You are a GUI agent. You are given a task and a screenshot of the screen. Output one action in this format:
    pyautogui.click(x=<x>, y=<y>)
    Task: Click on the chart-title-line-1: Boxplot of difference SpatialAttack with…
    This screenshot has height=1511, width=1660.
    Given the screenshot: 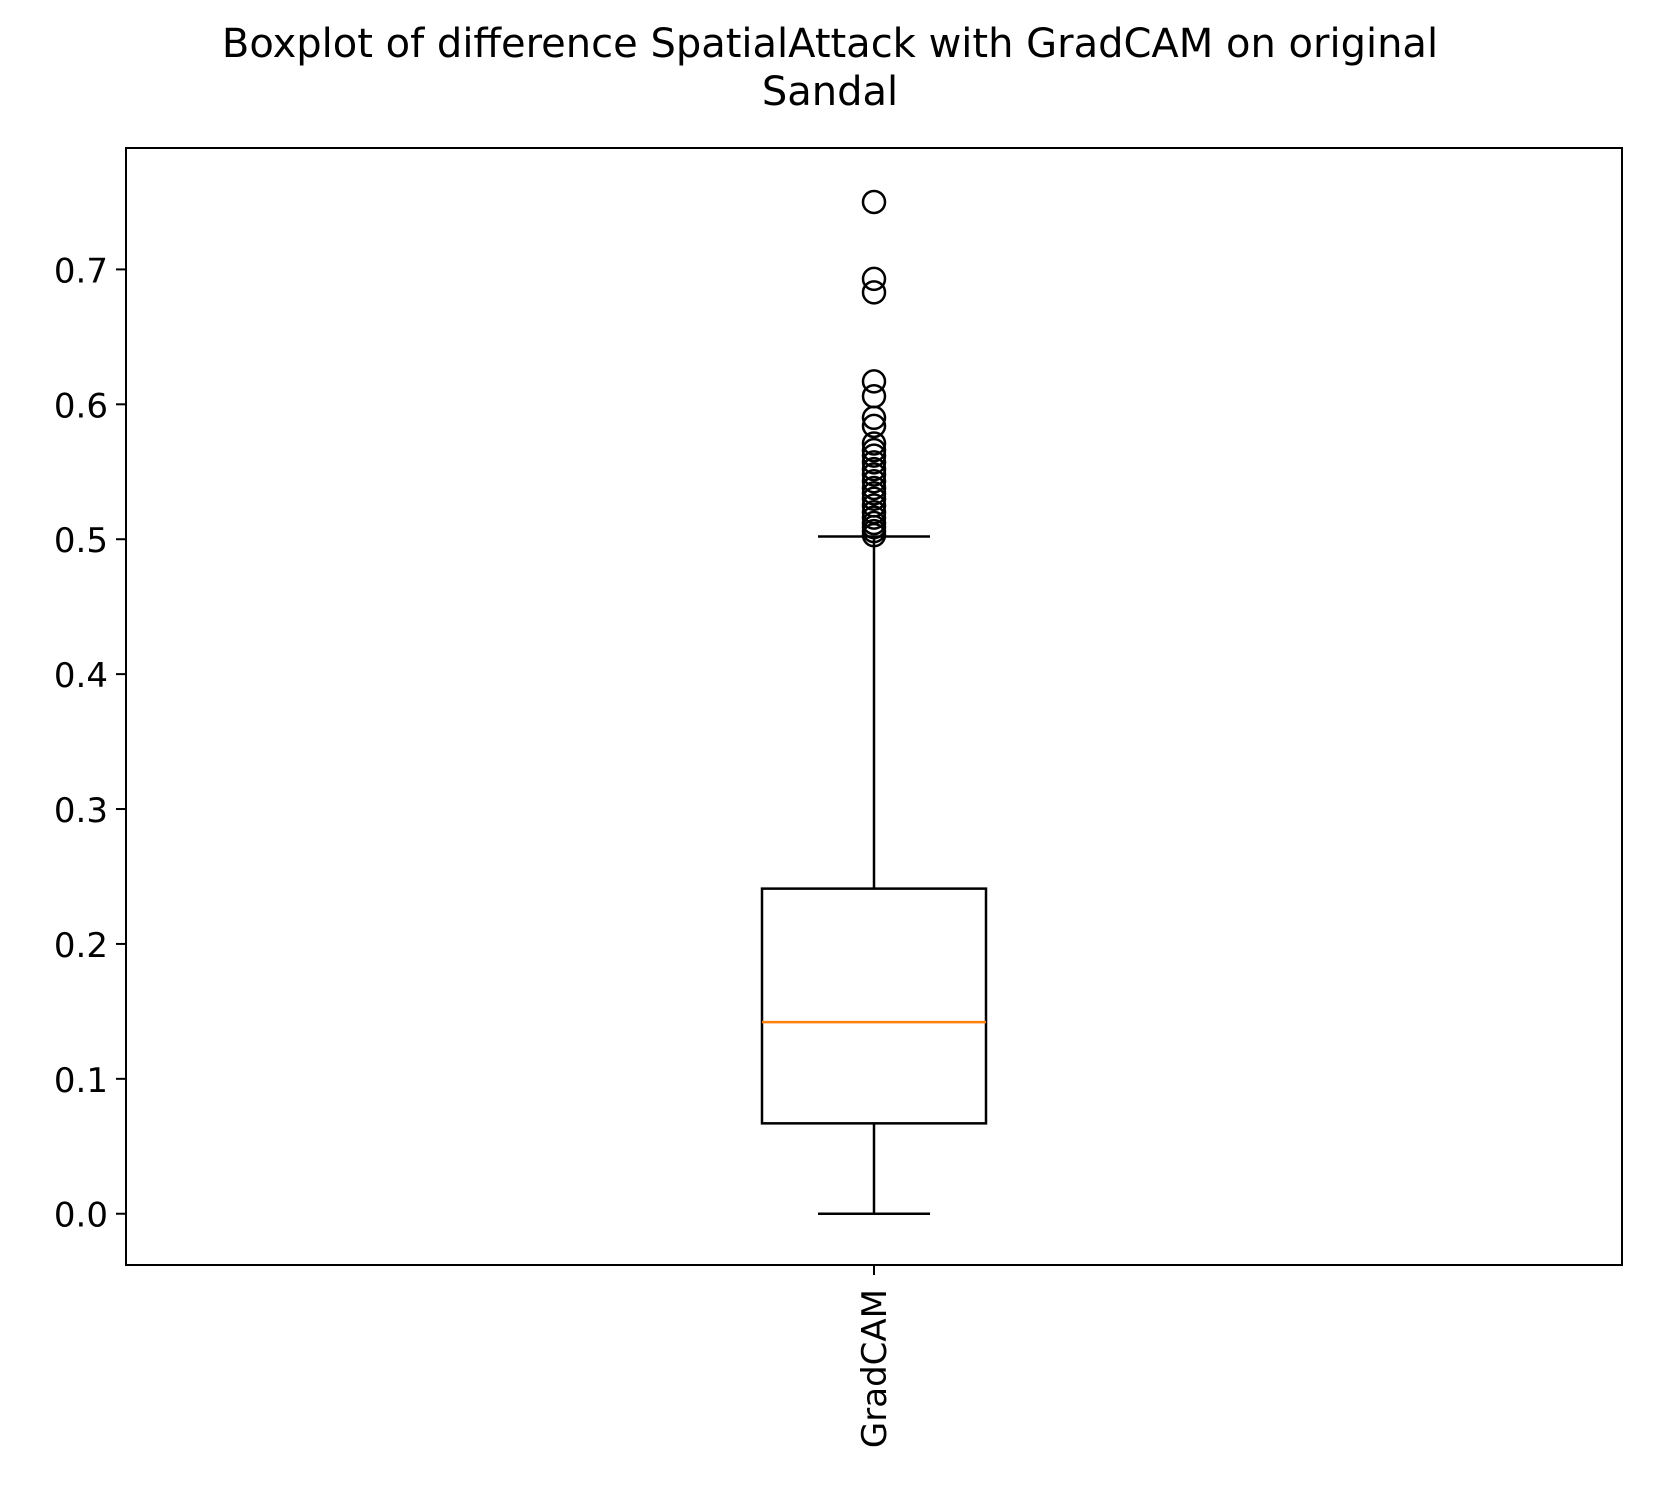 What is the action you would take?
    pyautogui.click(x=830, y=44)
    